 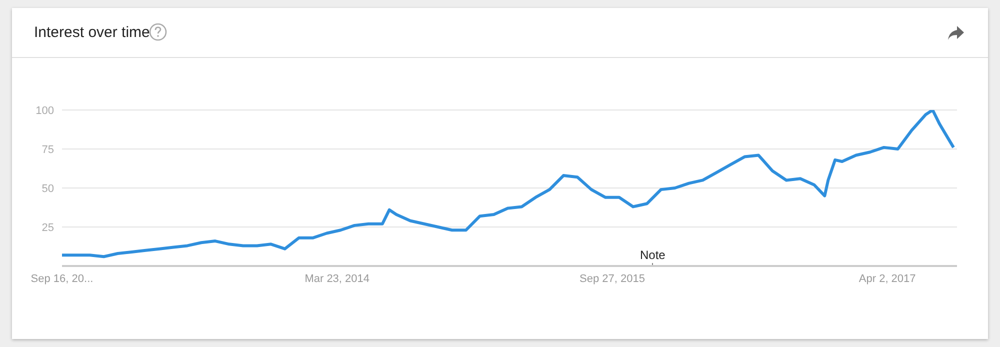 What do you see at coordinates (48, 188) in the screenshot?
I see `y-tick-label: 50` at bounding box center [48, 188].